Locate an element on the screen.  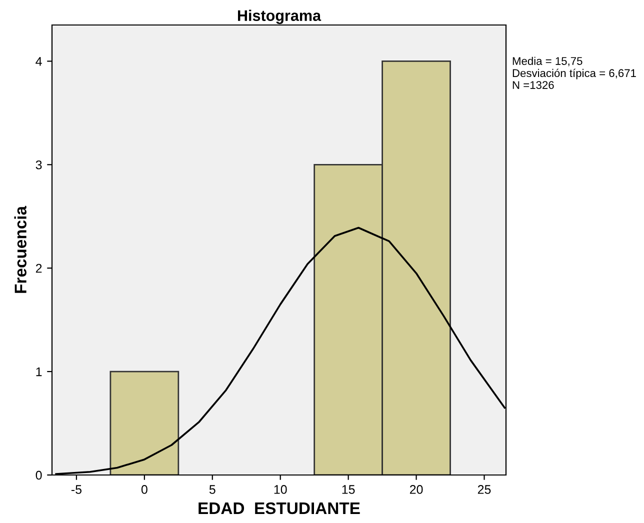
y-axis-title: Frecuencia is located at coordinates (20, 249).